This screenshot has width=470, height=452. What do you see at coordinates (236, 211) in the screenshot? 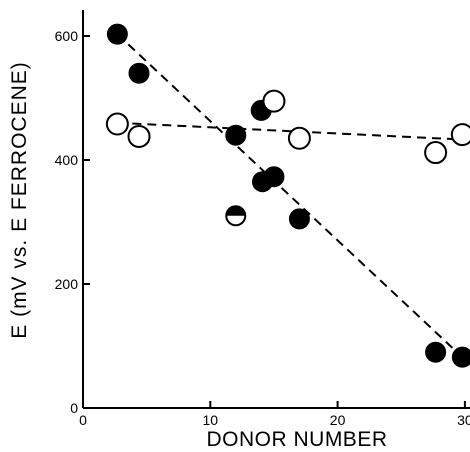
I see `half-point-fill` at bounding box center [236, 211].